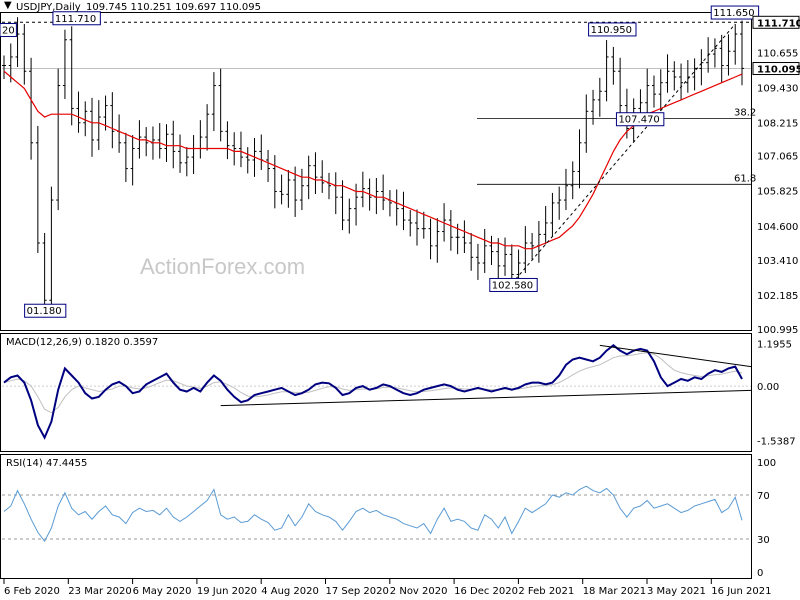  I want to click on swing-label: 111.710, so click(75, 19).